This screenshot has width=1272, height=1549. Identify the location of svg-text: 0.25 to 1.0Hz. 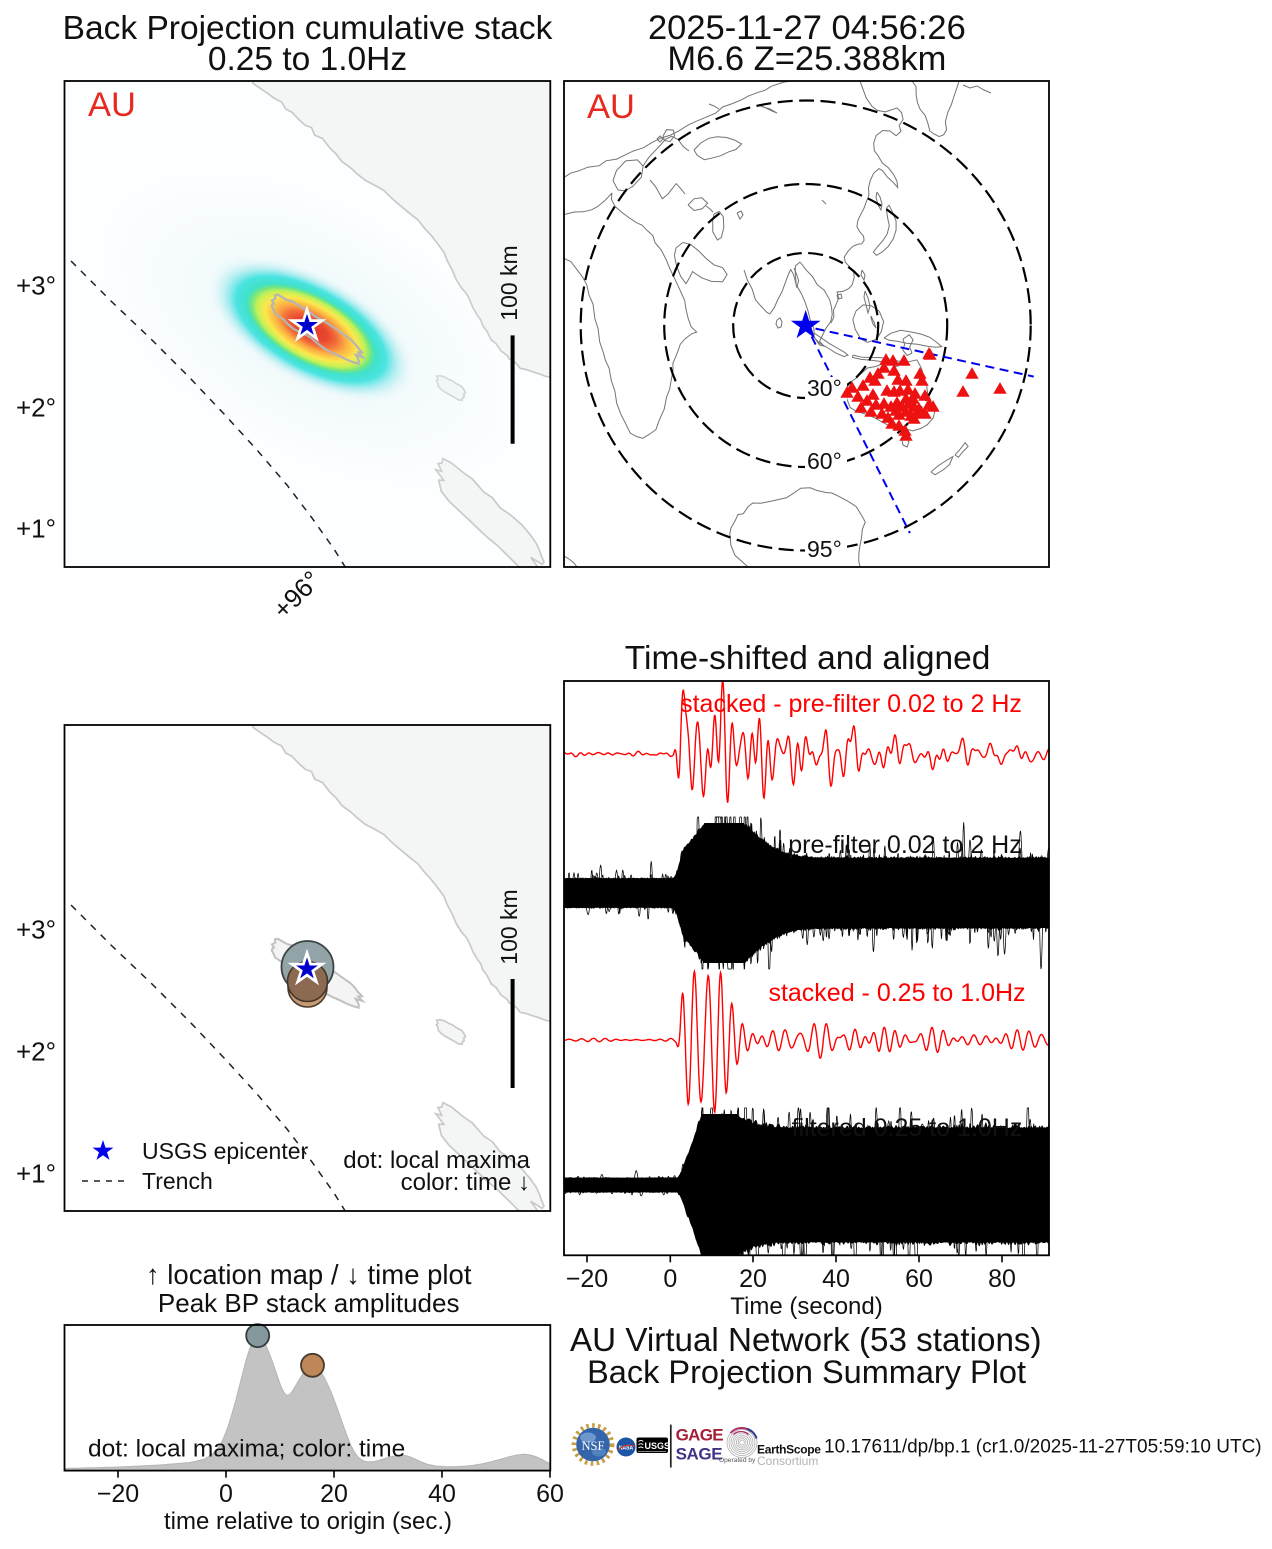
(307, 59).